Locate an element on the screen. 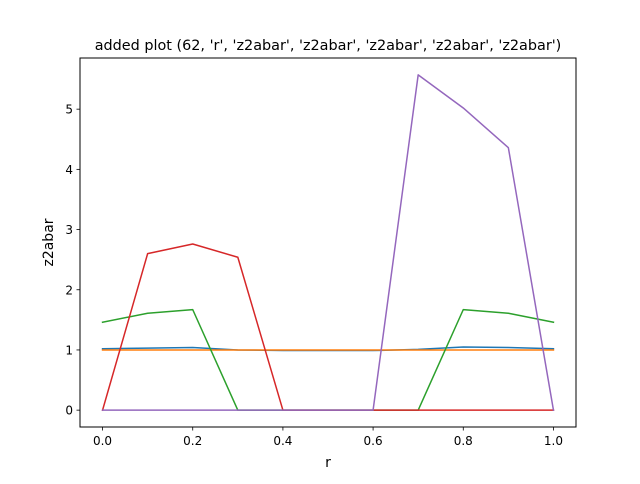 The height and width of the screenshot is (484, 640). y-axis-label: z2abar is located at coordinates (49, 242).